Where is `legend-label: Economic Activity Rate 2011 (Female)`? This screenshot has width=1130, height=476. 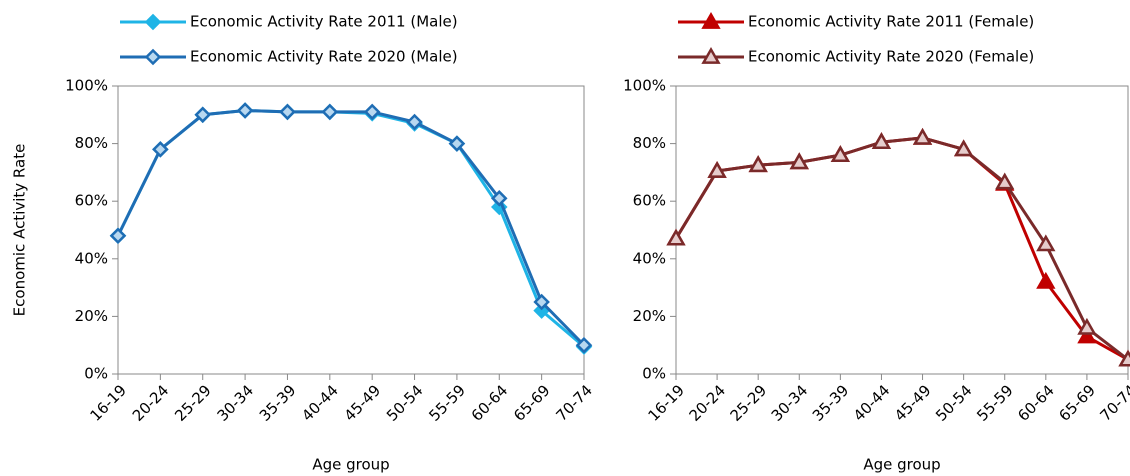
legend-label: Economic Activity Rate 2011 (Female) is located at coordinates (891, 22).